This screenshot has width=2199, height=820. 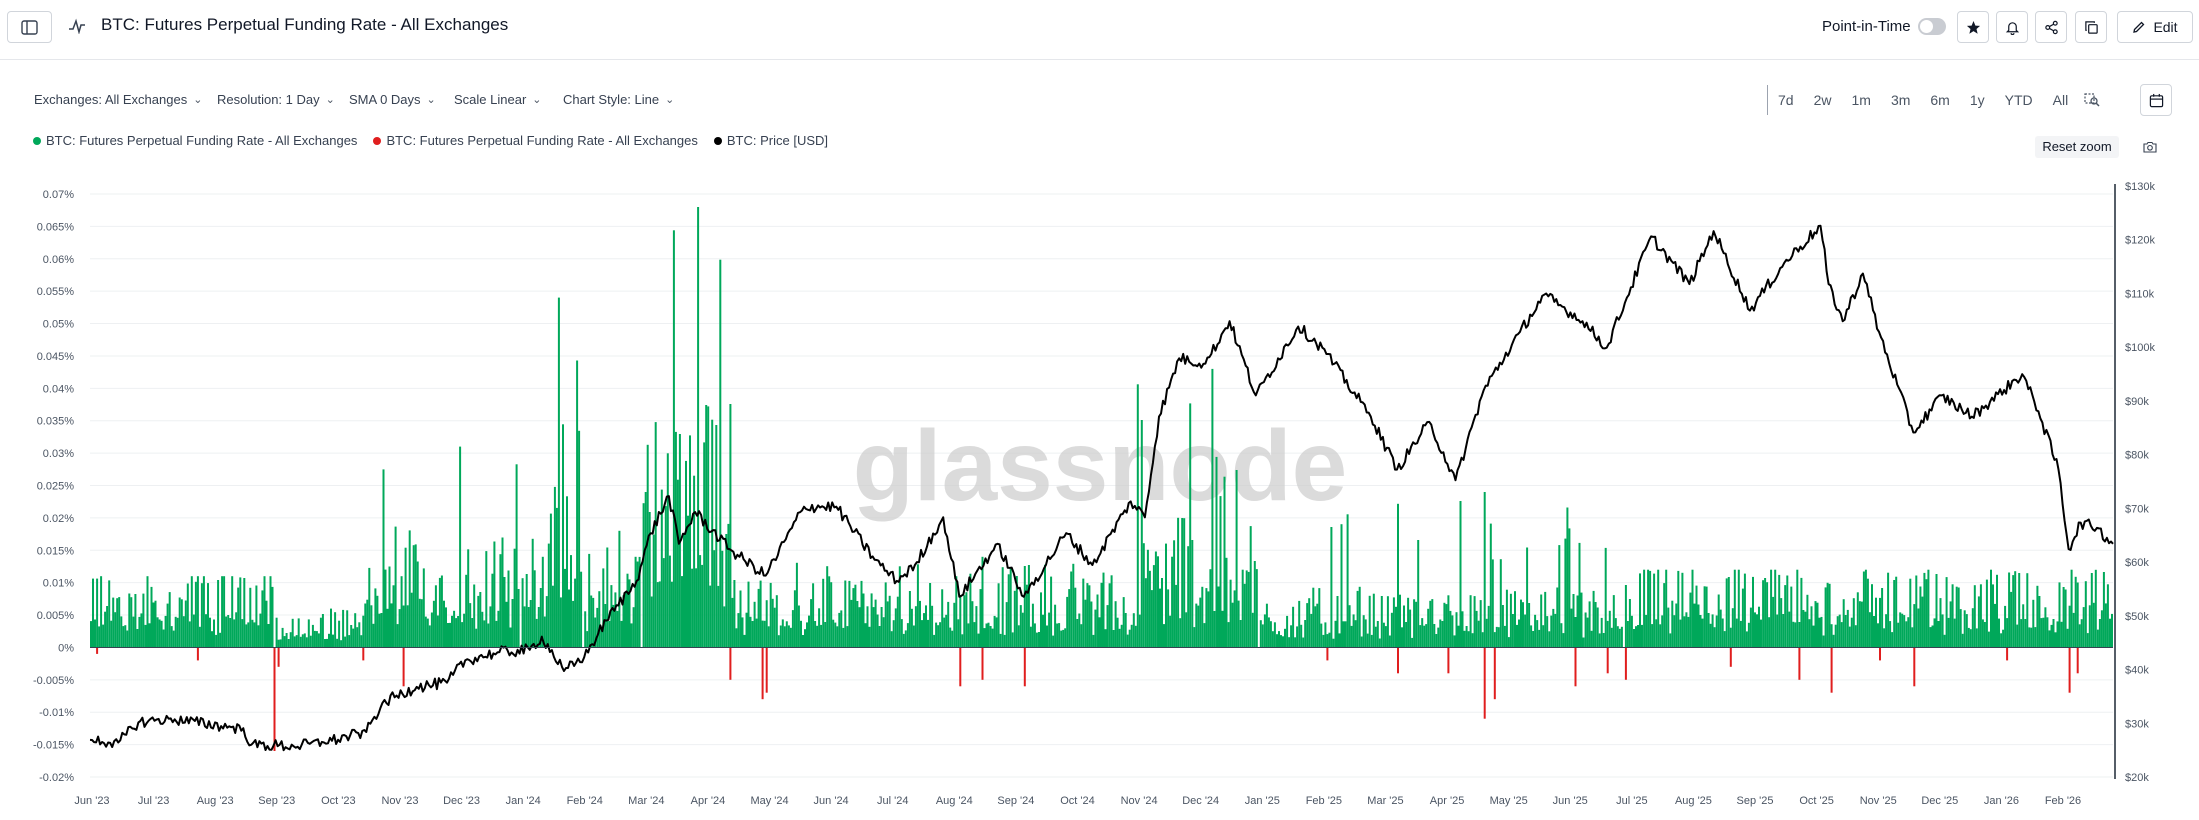 What do you see at coordinates (2156, 100) in the screenshot?
I see `date-range-button` at bounding box center [2156, 100].